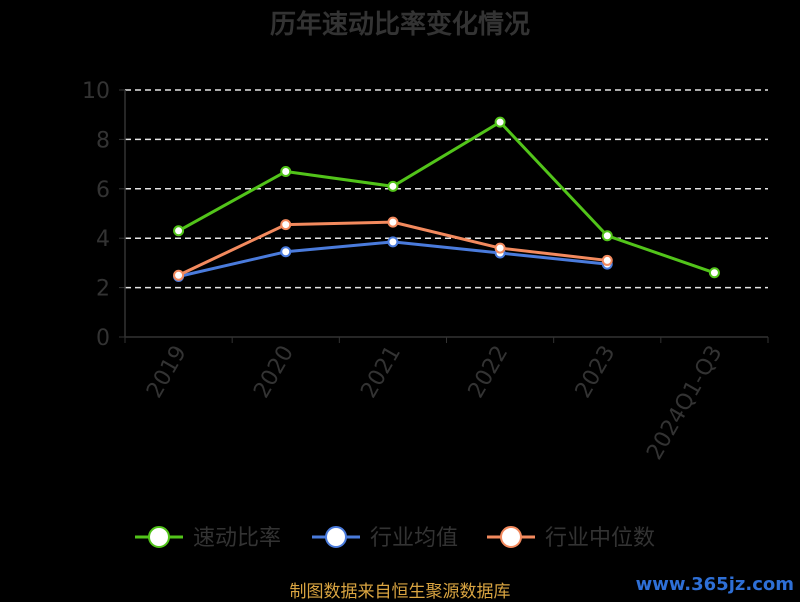 The width and height of the screenshot is (800, 602). What do you see at coordinates (684, 403) in the screenshot?
I see `x-tick-label: 2024Q1-Q3` at bounding box center [684, 403].